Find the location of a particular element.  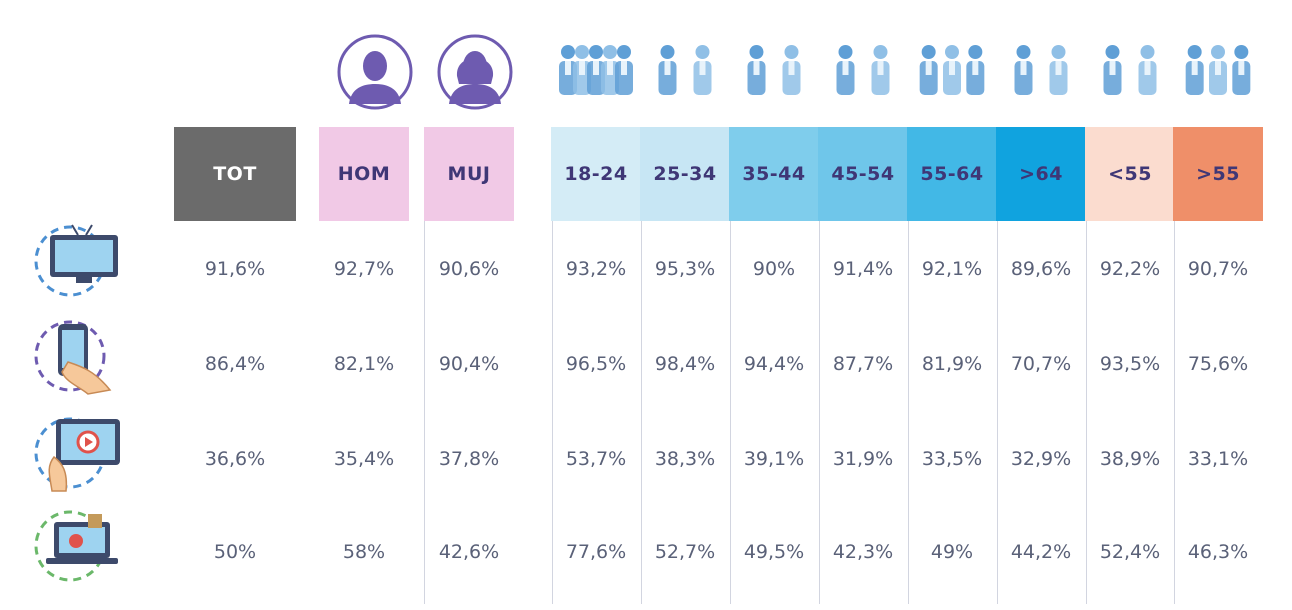

value-cell: 94,4% is located at coordinates (774, 364).